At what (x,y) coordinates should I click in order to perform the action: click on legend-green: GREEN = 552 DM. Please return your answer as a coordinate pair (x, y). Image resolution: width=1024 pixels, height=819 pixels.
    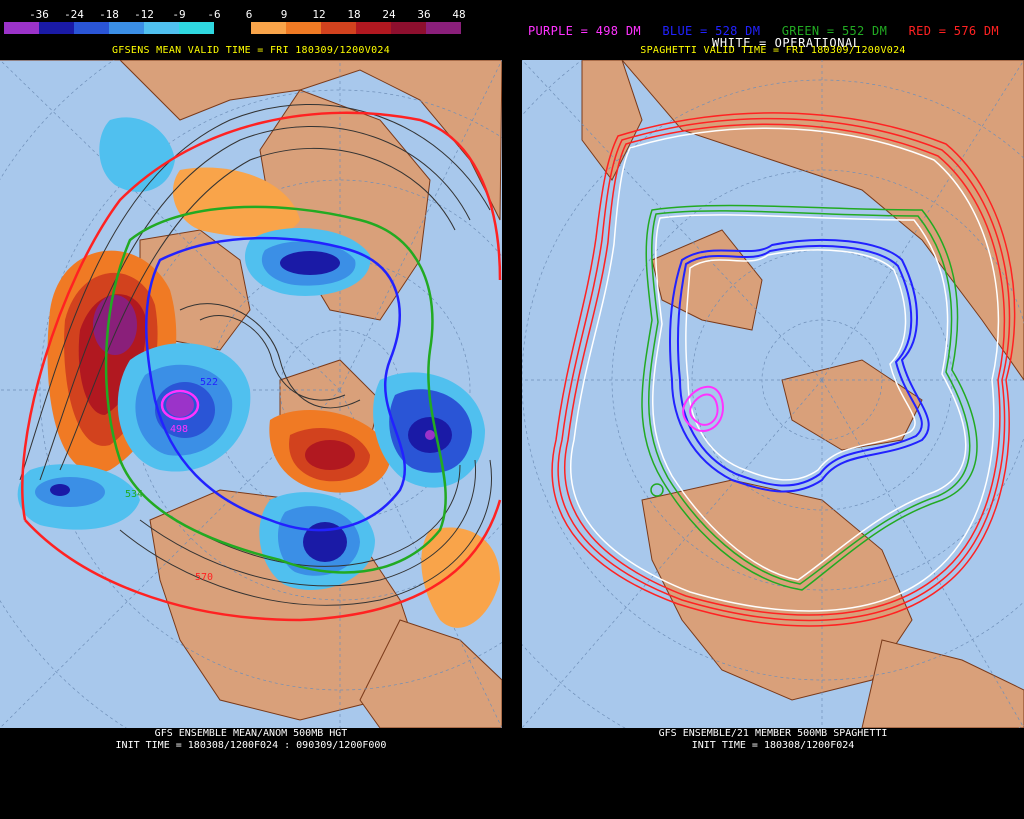
    Looking at the image, I should click on (834, 31).